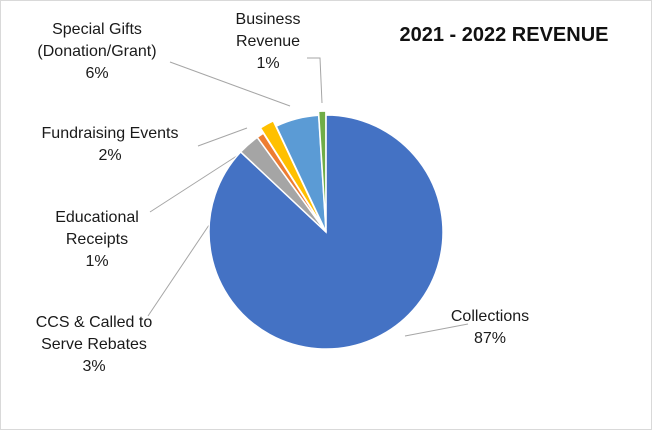 This screenshot has height=430, width=652. I want to click on slice-category-line: (Donation/Grant), so click(96, 51).